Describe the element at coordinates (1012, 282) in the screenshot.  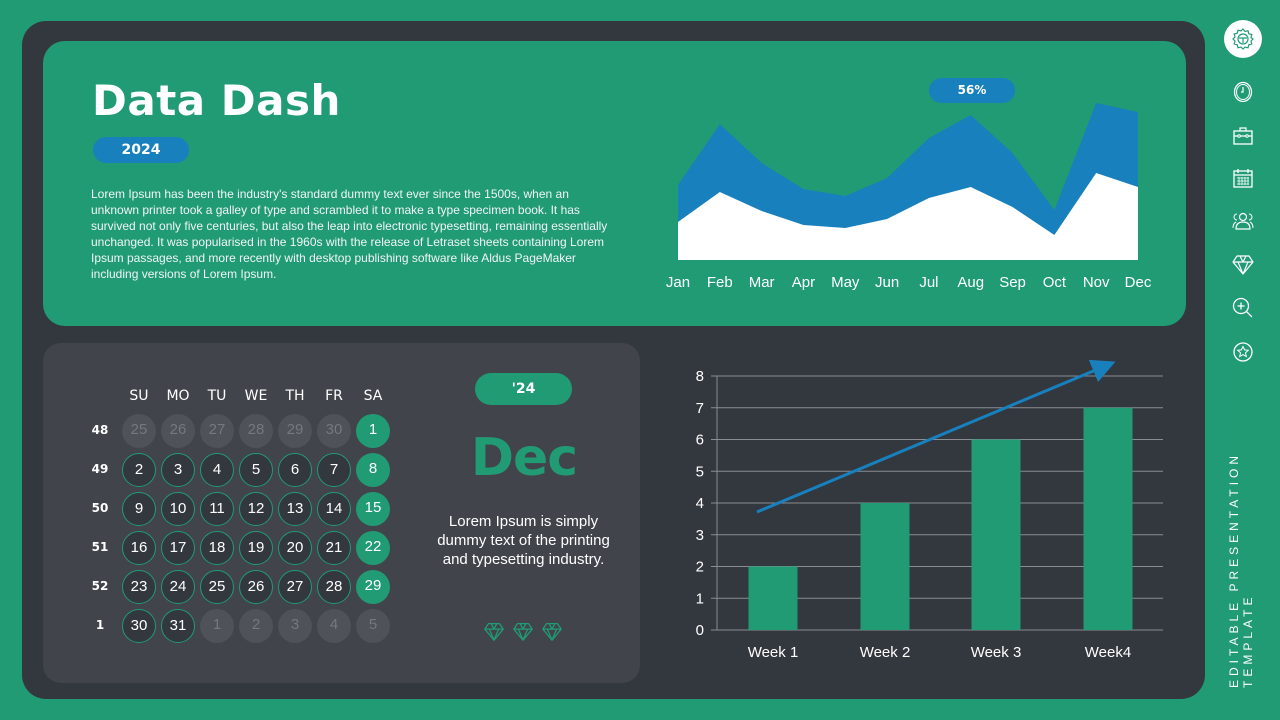
I see `x-axis-label: Sep` at that location.